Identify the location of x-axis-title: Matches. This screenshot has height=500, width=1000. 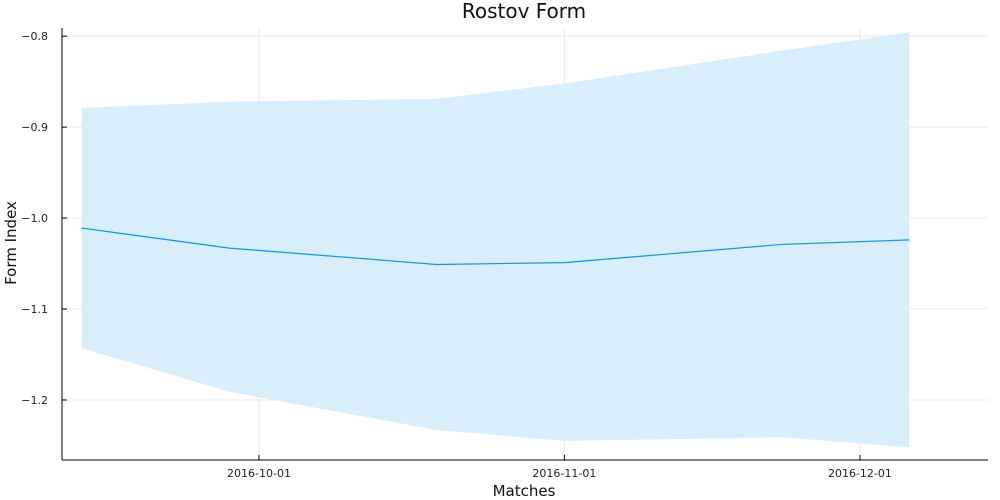
(524, 491).